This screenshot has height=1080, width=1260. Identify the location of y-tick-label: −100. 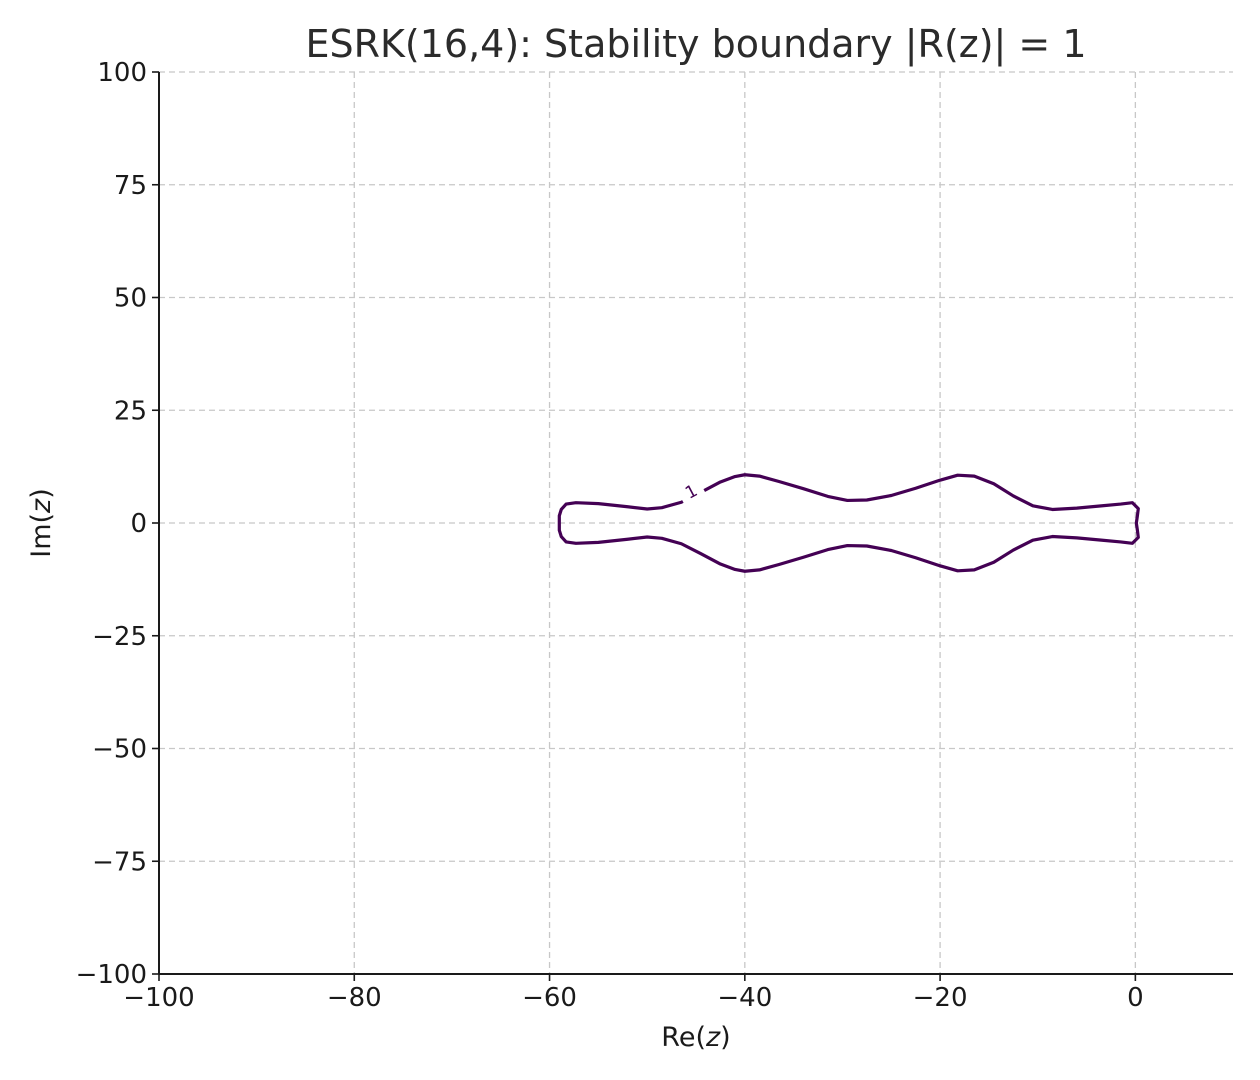
(111, 975).